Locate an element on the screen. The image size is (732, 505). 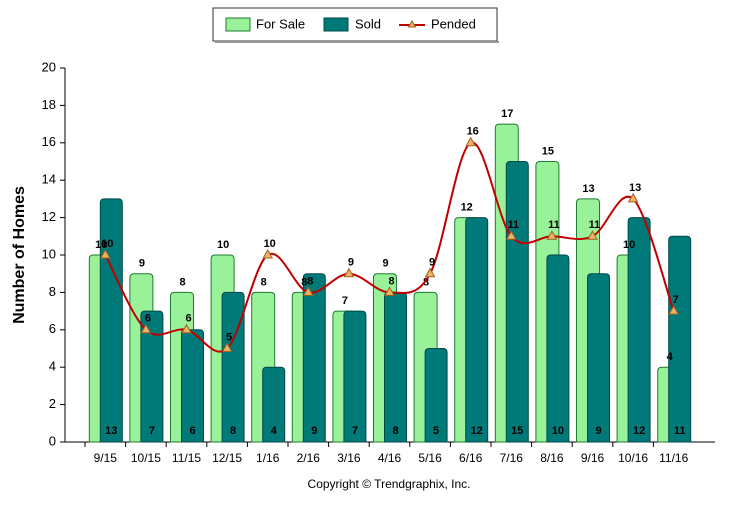
legend-label: For Sale is located at coordinates (280, 23).